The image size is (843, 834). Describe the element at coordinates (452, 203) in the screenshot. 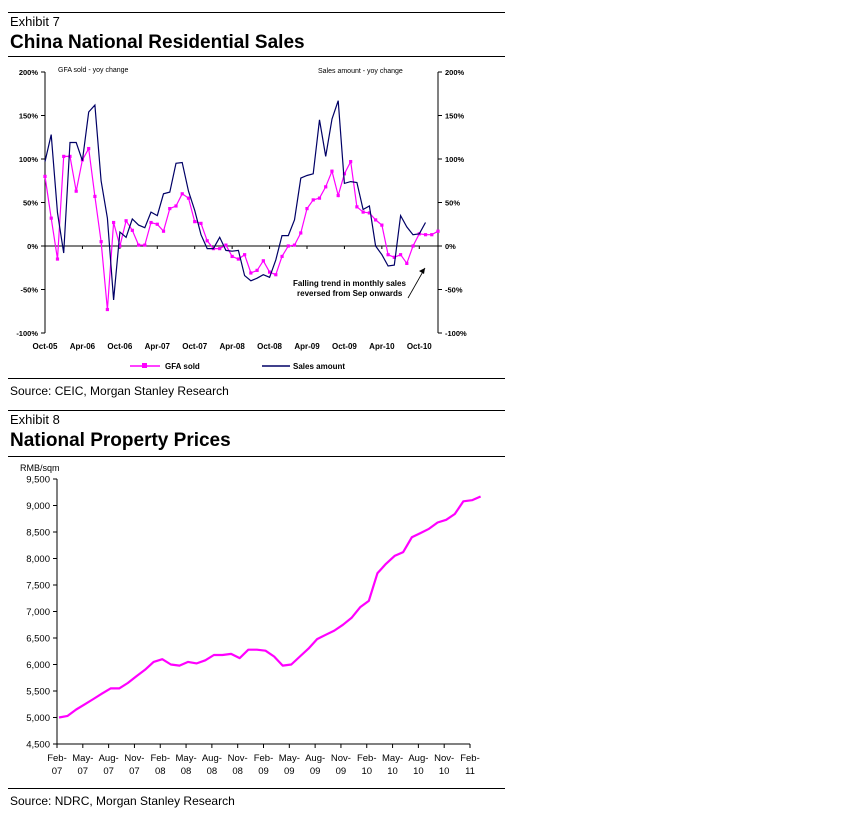

I see `right-y-tick-label: 50%` at that location.